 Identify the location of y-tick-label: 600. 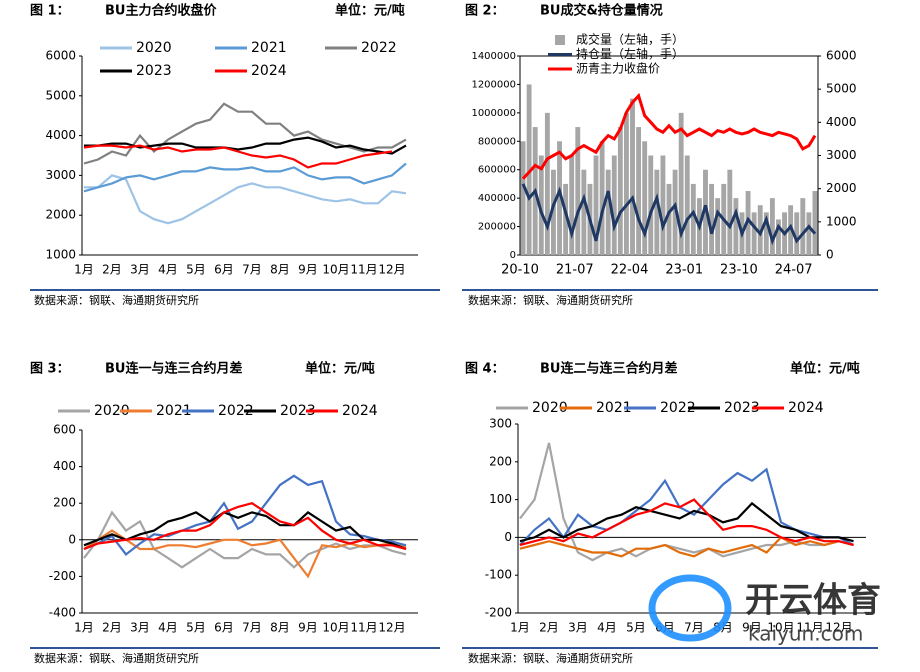
(64, 430).